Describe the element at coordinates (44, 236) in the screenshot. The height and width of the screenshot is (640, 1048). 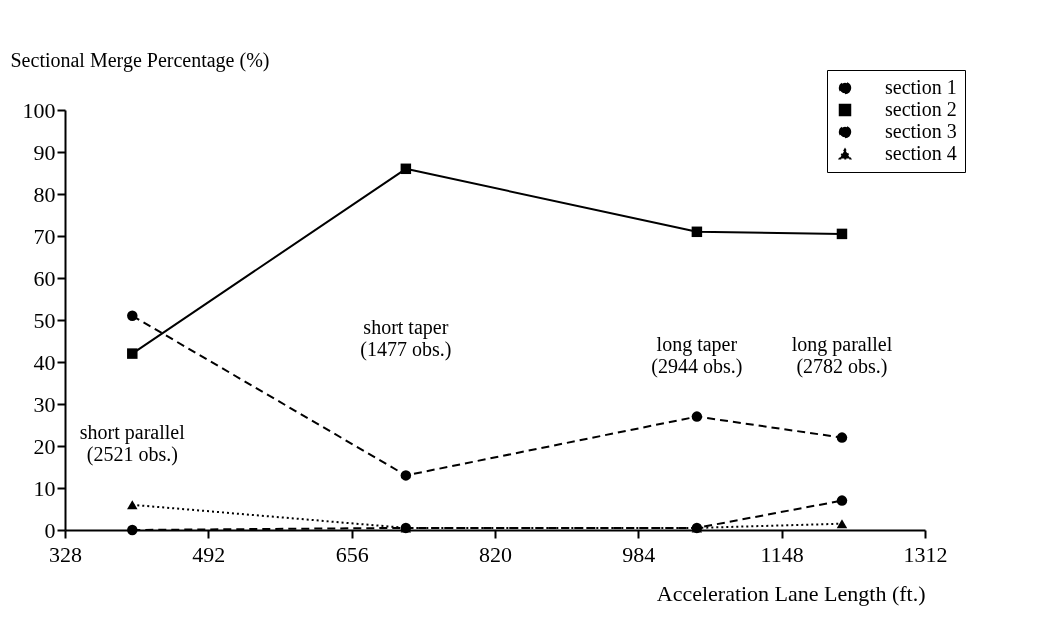
I see `y-tick-label: 70` at that location.